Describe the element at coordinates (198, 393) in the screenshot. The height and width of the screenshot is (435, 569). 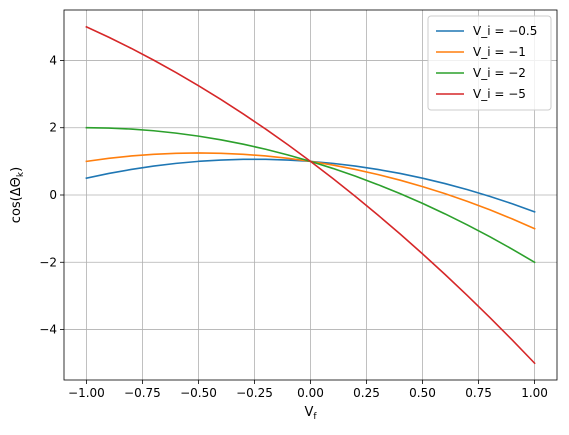
I see `x-tick-label: −0.50` at that location.